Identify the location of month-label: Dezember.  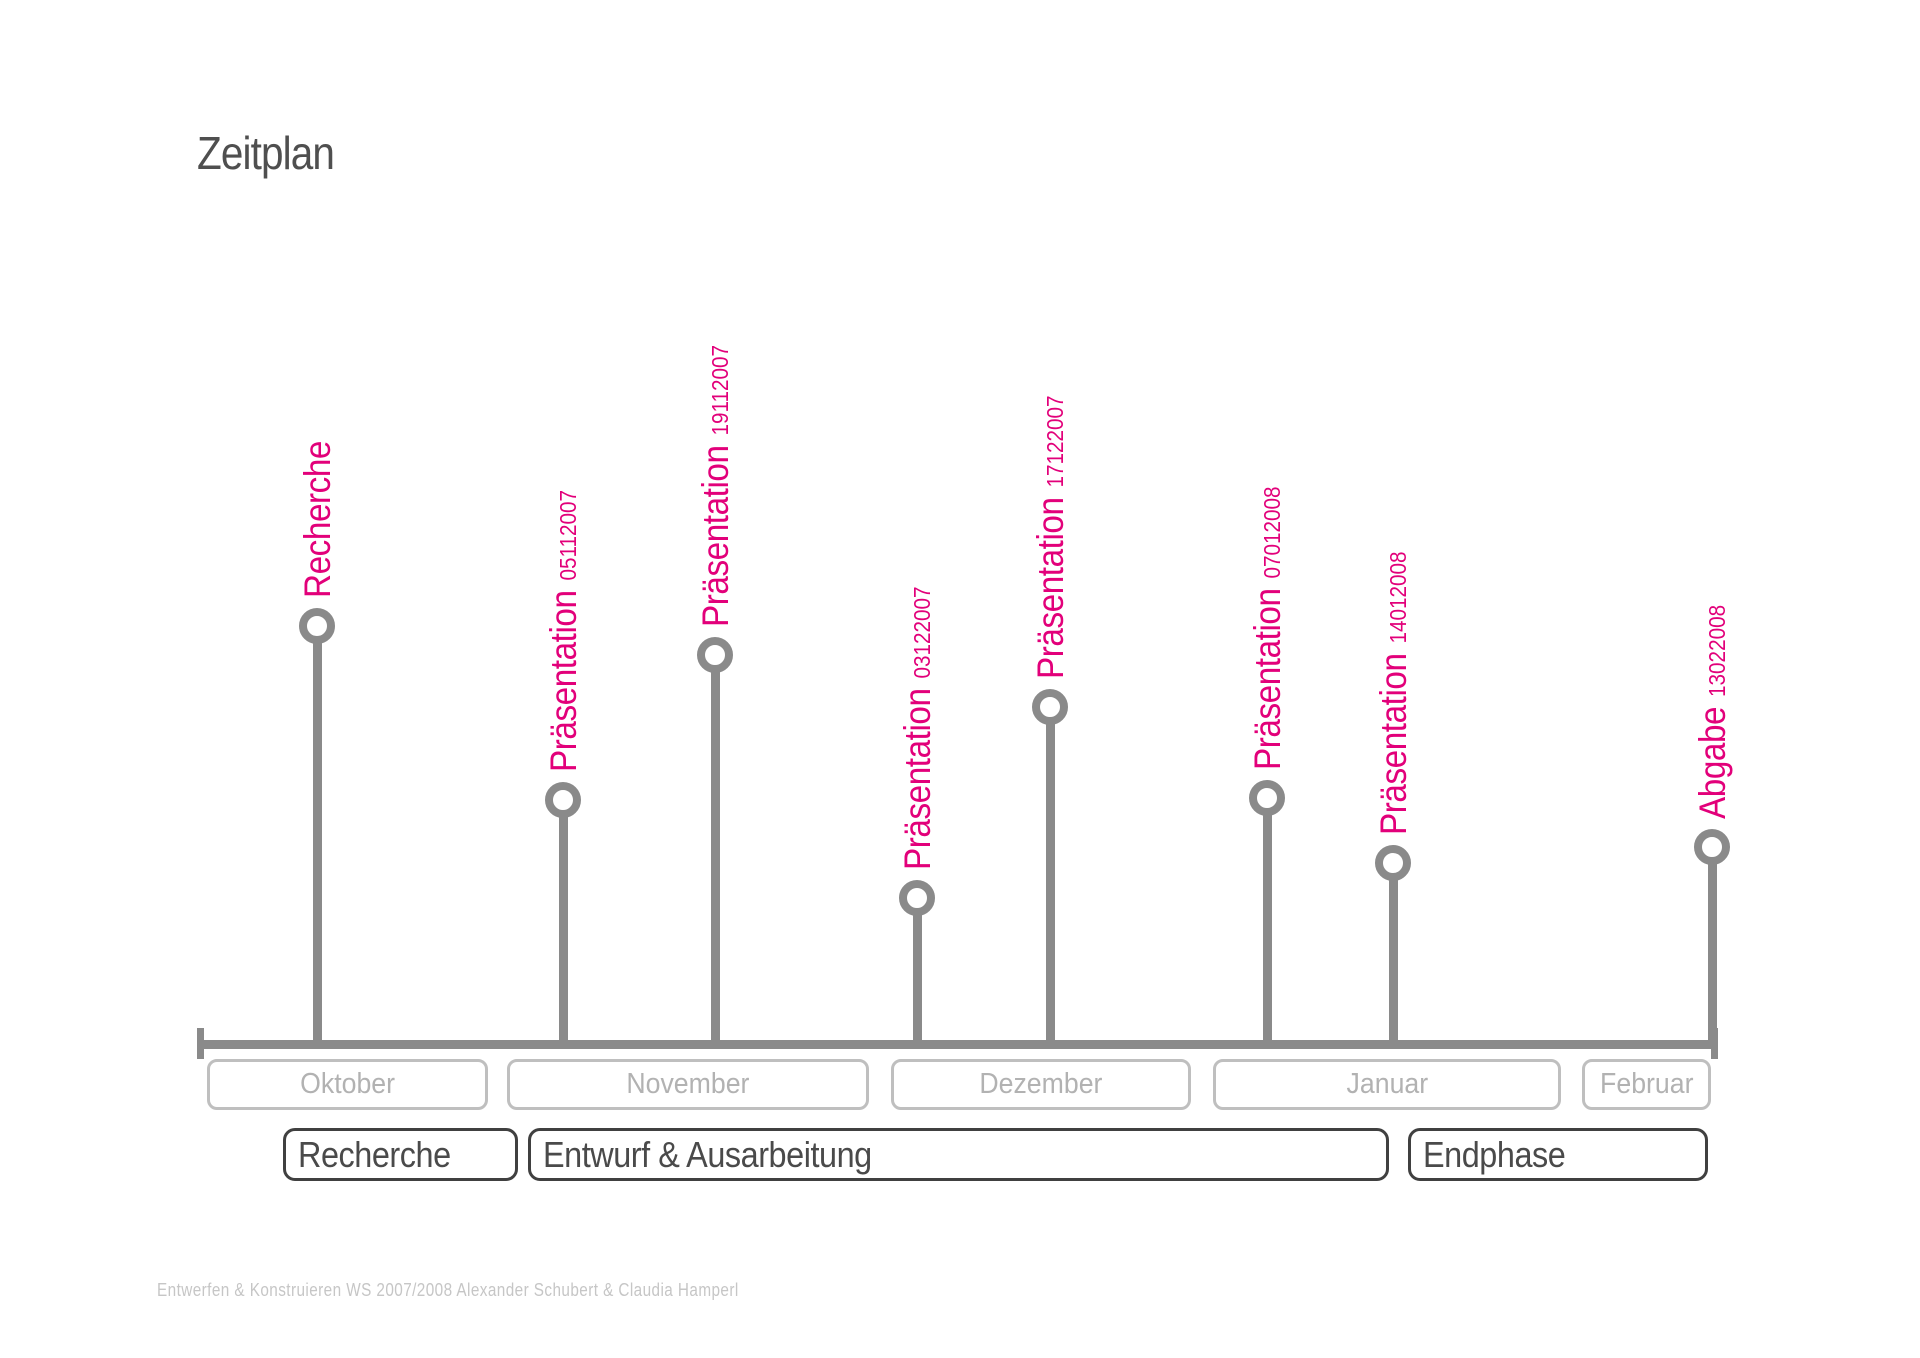
(1041, 1084).